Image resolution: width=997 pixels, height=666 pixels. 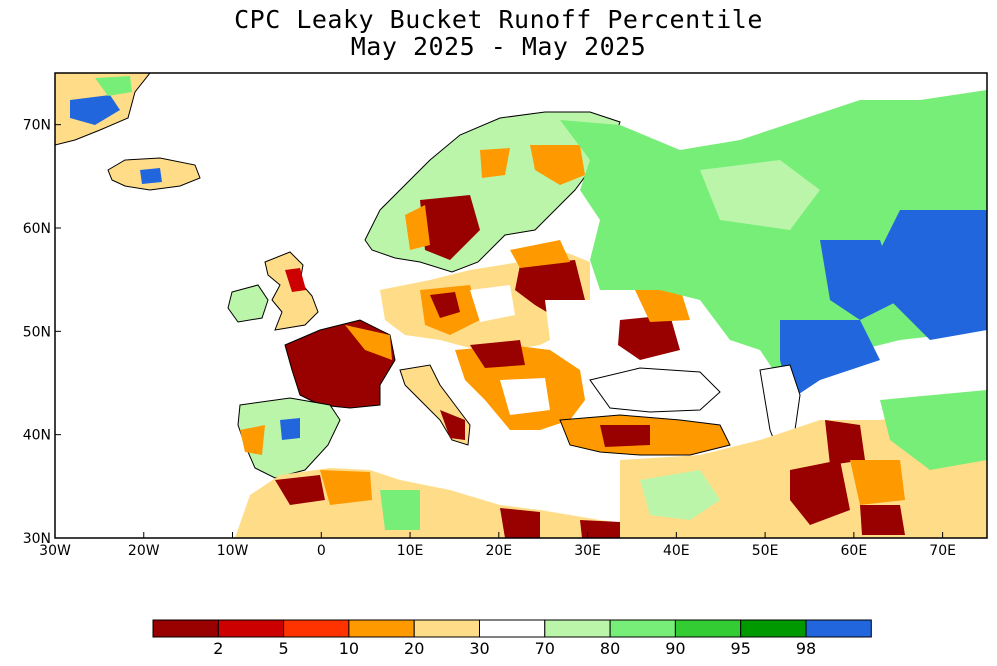 I want to click on y-tick-label: 50N, so click(x=37, y=332).